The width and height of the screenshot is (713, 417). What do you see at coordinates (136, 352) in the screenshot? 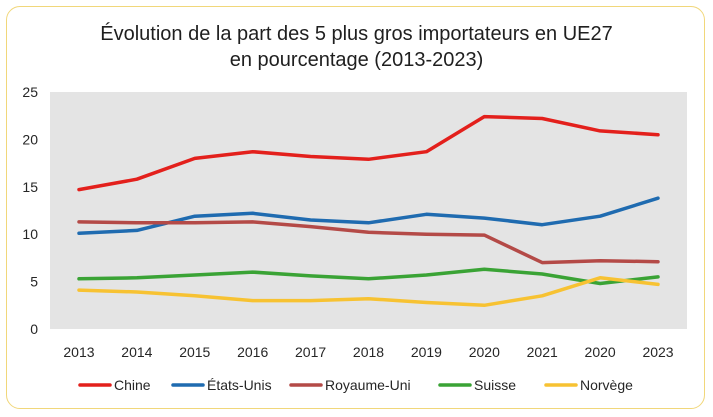
I see `x-tick-label: 2014` at bounding box center [136, 352].